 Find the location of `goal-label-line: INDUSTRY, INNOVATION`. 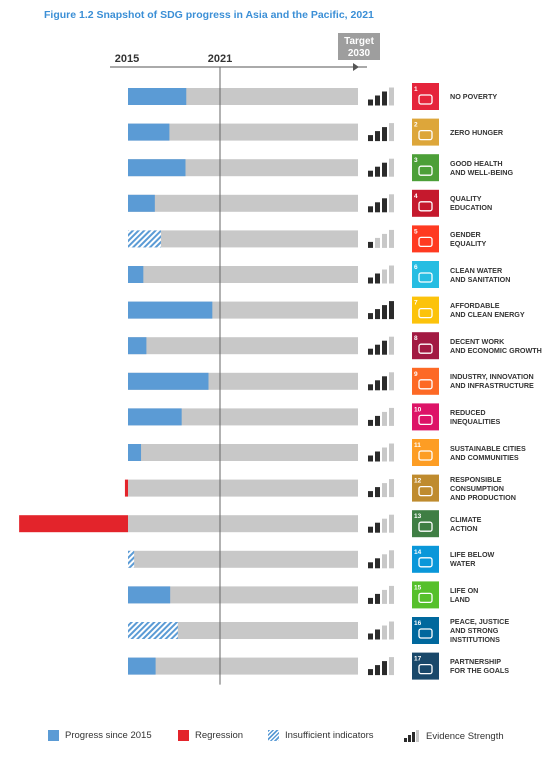

goal-label-line: INDUSTRY, INNOVATION is located at coordinates (492, 377).